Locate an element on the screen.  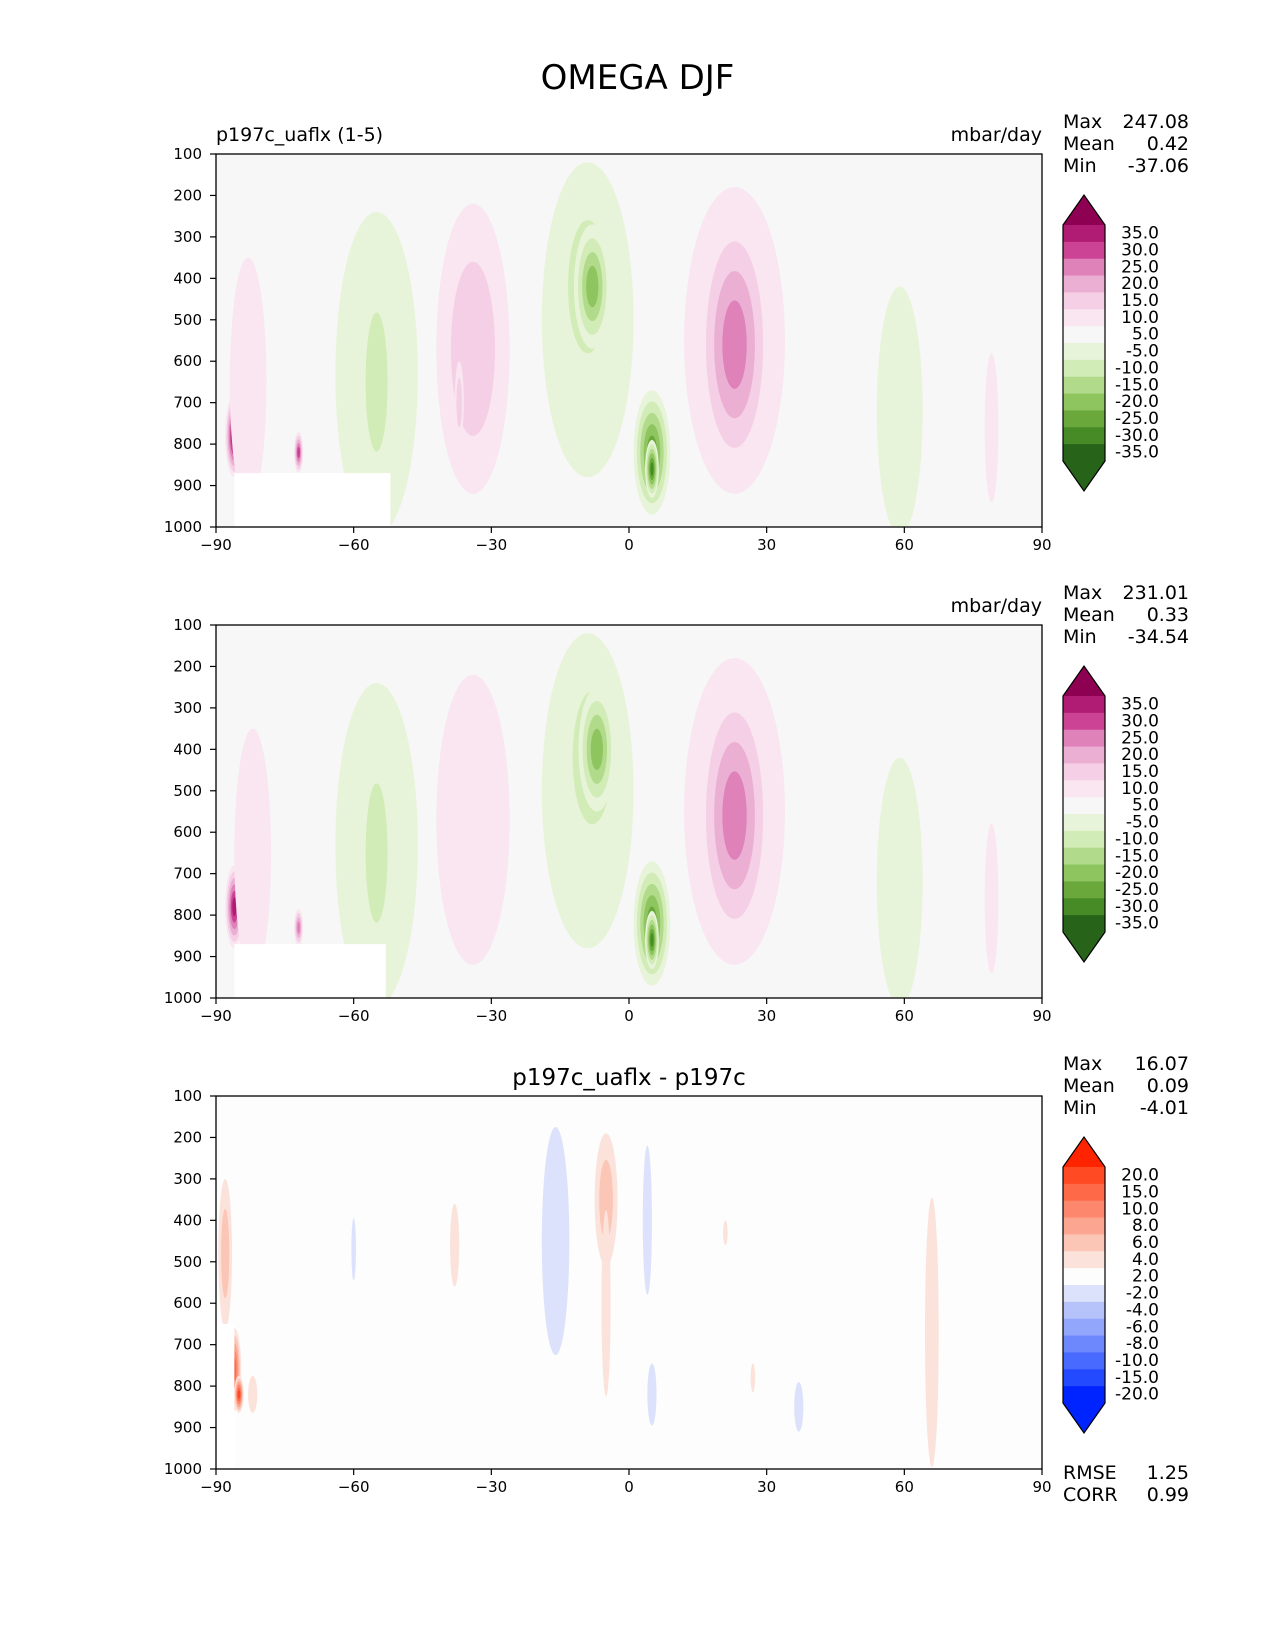
colorbar-label: -8.0 is located at coordinates (1142, 1344).